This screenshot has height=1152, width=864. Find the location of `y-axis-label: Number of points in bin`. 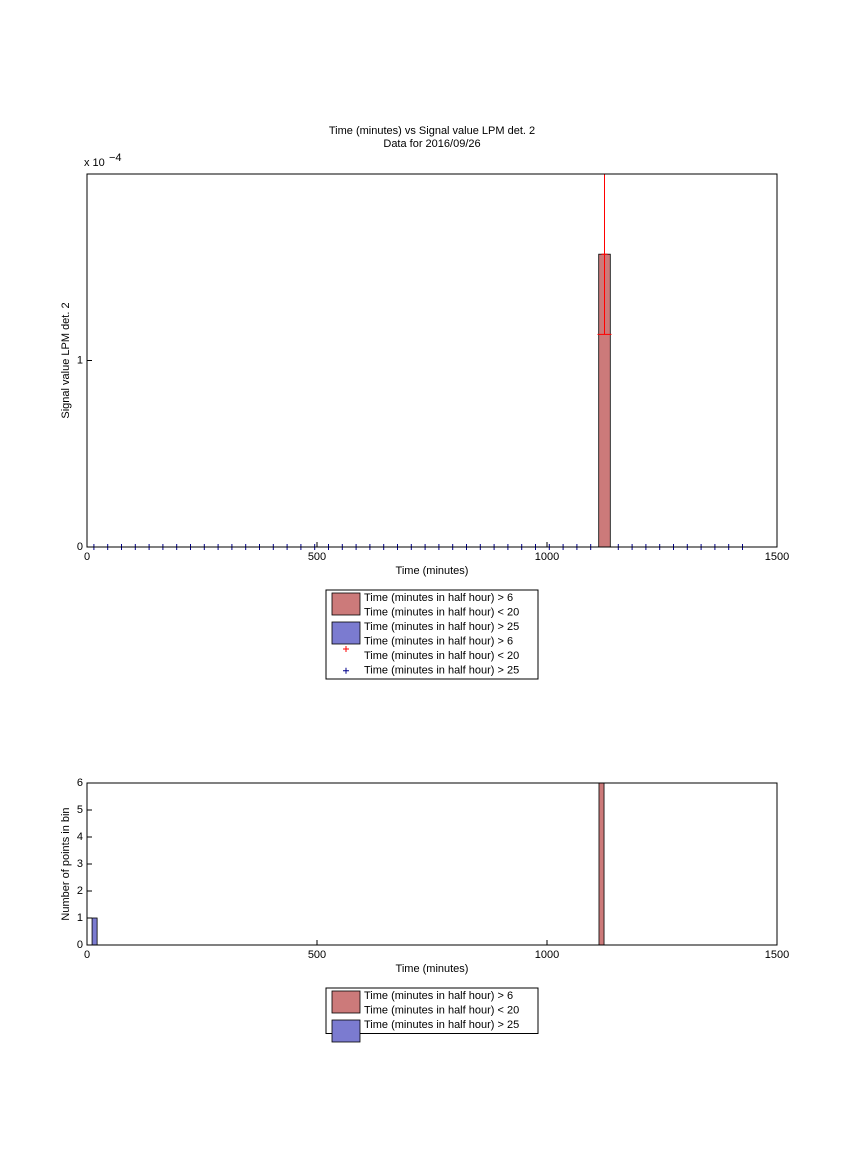

y-axis-label: Number of points in bin is located at coordinates (66, 863).